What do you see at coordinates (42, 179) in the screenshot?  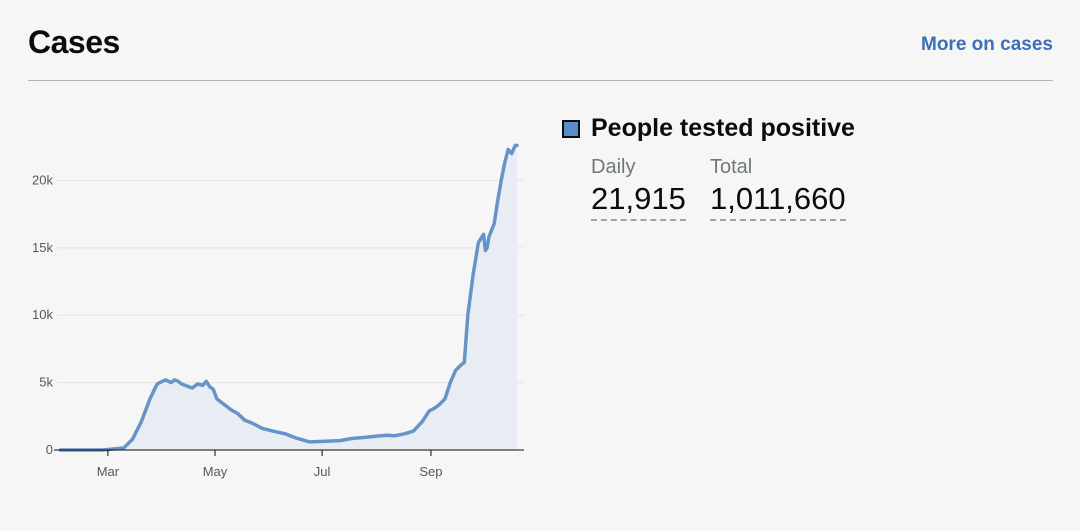 I see `y-tick-label: 20k` at bounding box center [42, 179].